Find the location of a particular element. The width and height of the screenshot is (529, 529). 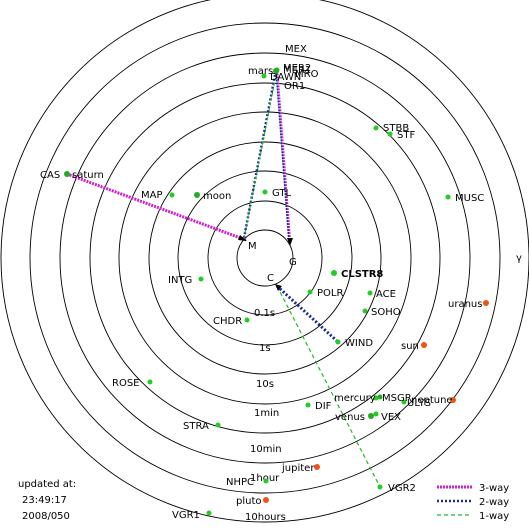

link-g-mer-3way is located at coordinates (283, 156).